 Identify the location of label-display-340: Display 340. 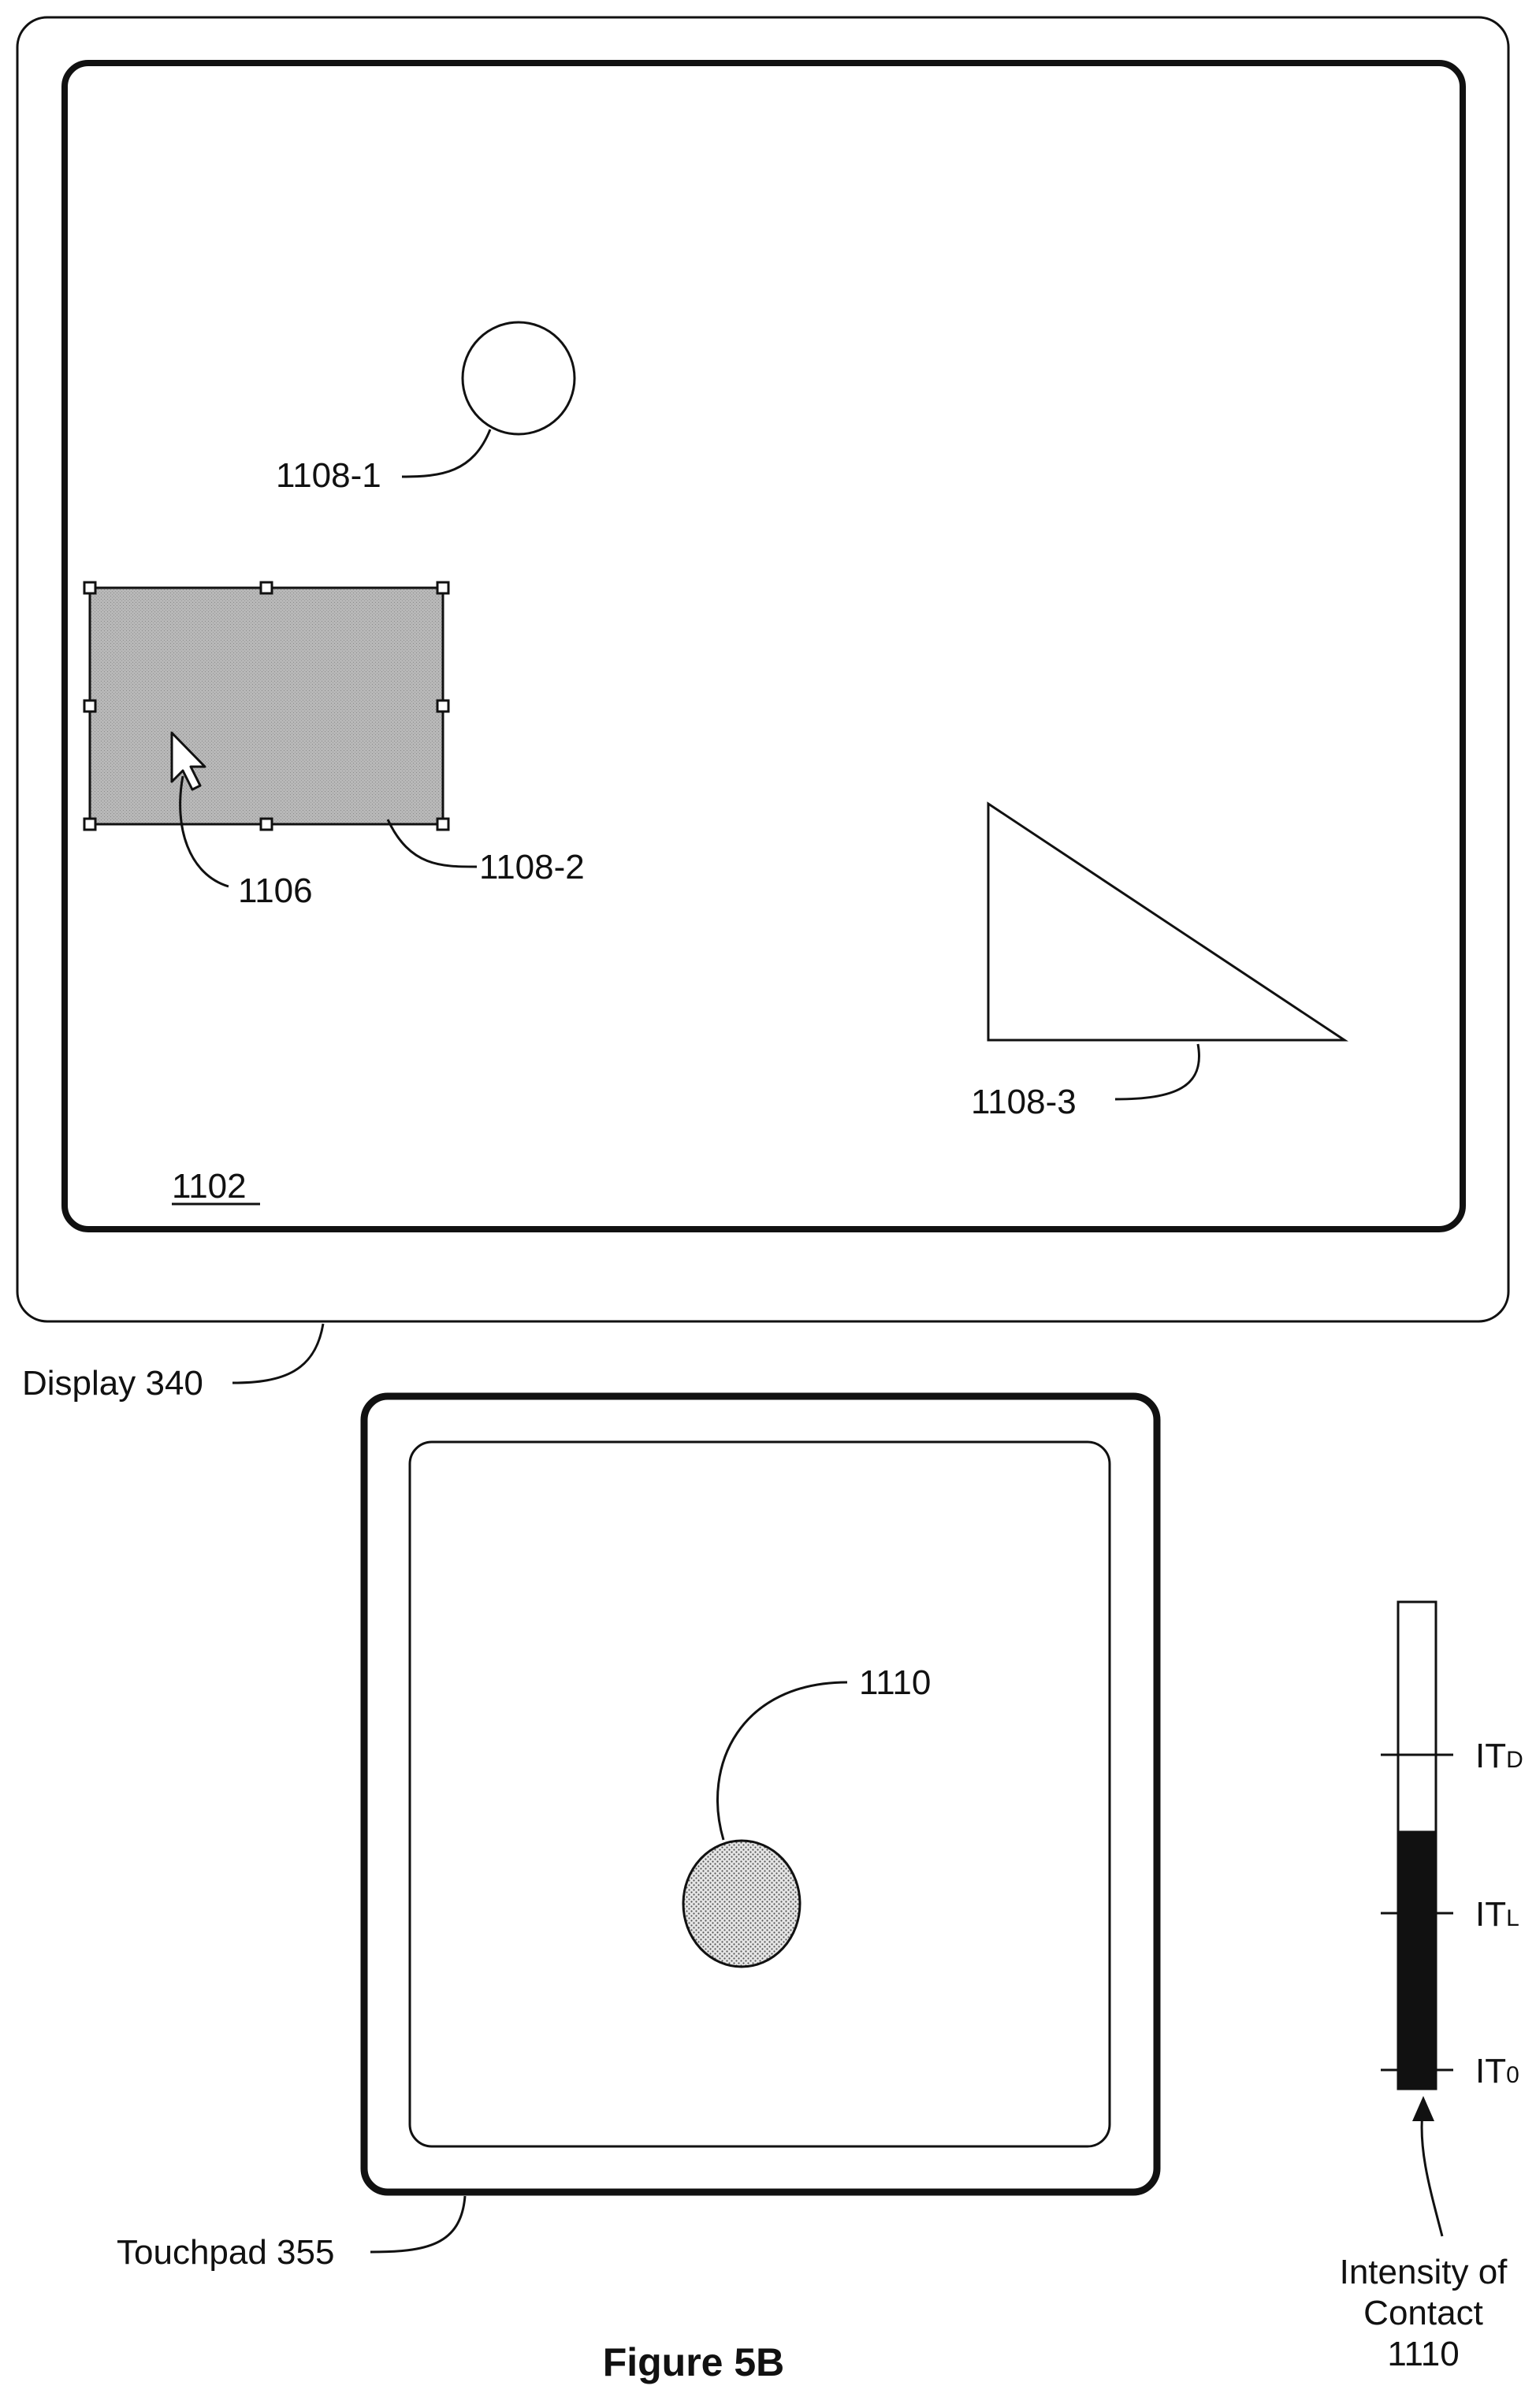
(112, 1383).